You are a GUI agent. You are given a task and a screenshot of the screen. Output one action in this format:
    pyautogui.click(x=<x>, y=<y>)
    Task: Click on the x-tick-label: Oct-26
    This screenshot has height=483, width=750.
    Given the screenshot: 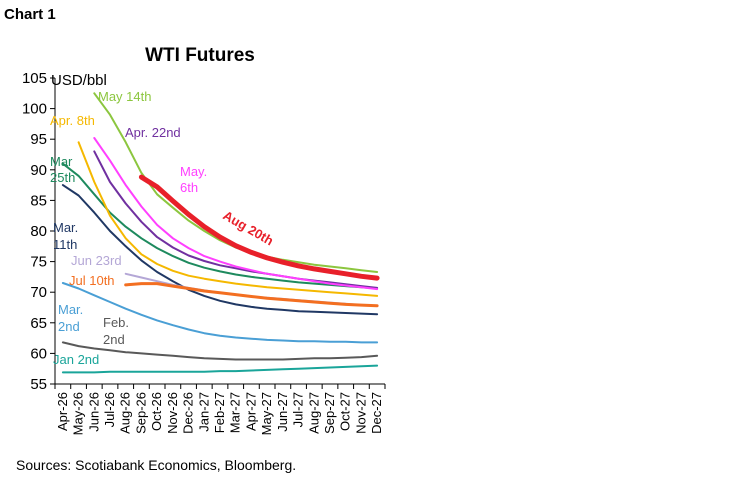 What is the action you would take?
    pyautogui.click(x=156, y=411)
    